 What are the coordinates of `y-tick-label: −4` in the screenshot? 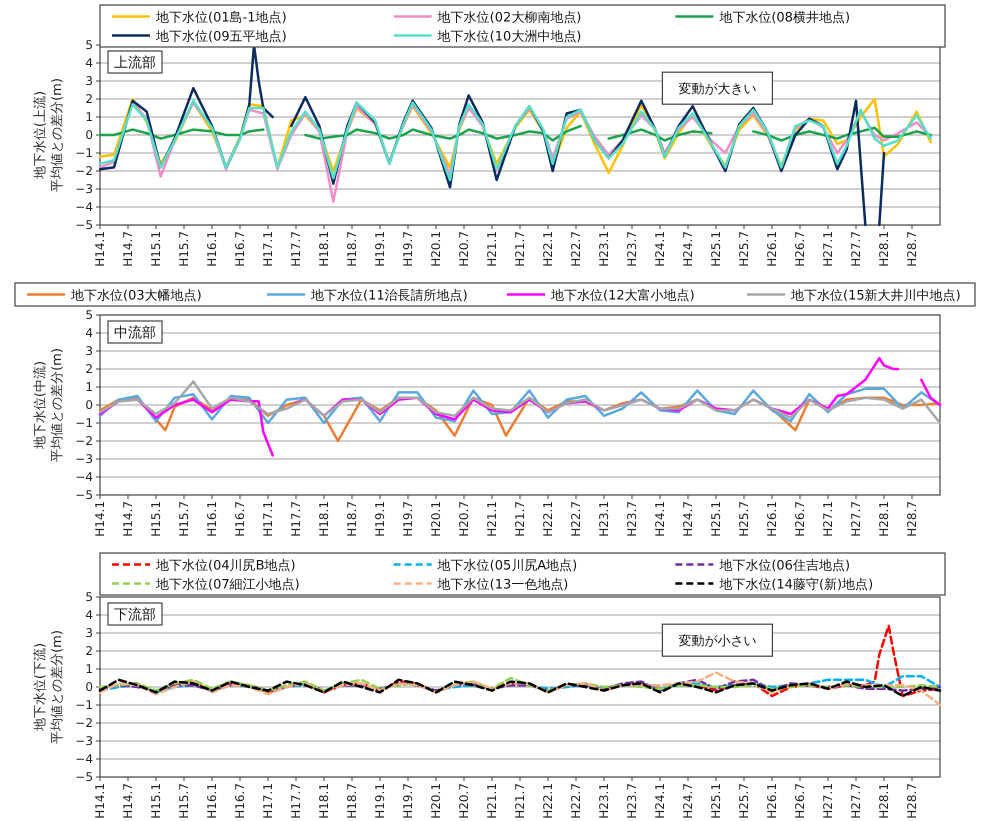 It's located at (84, 207).